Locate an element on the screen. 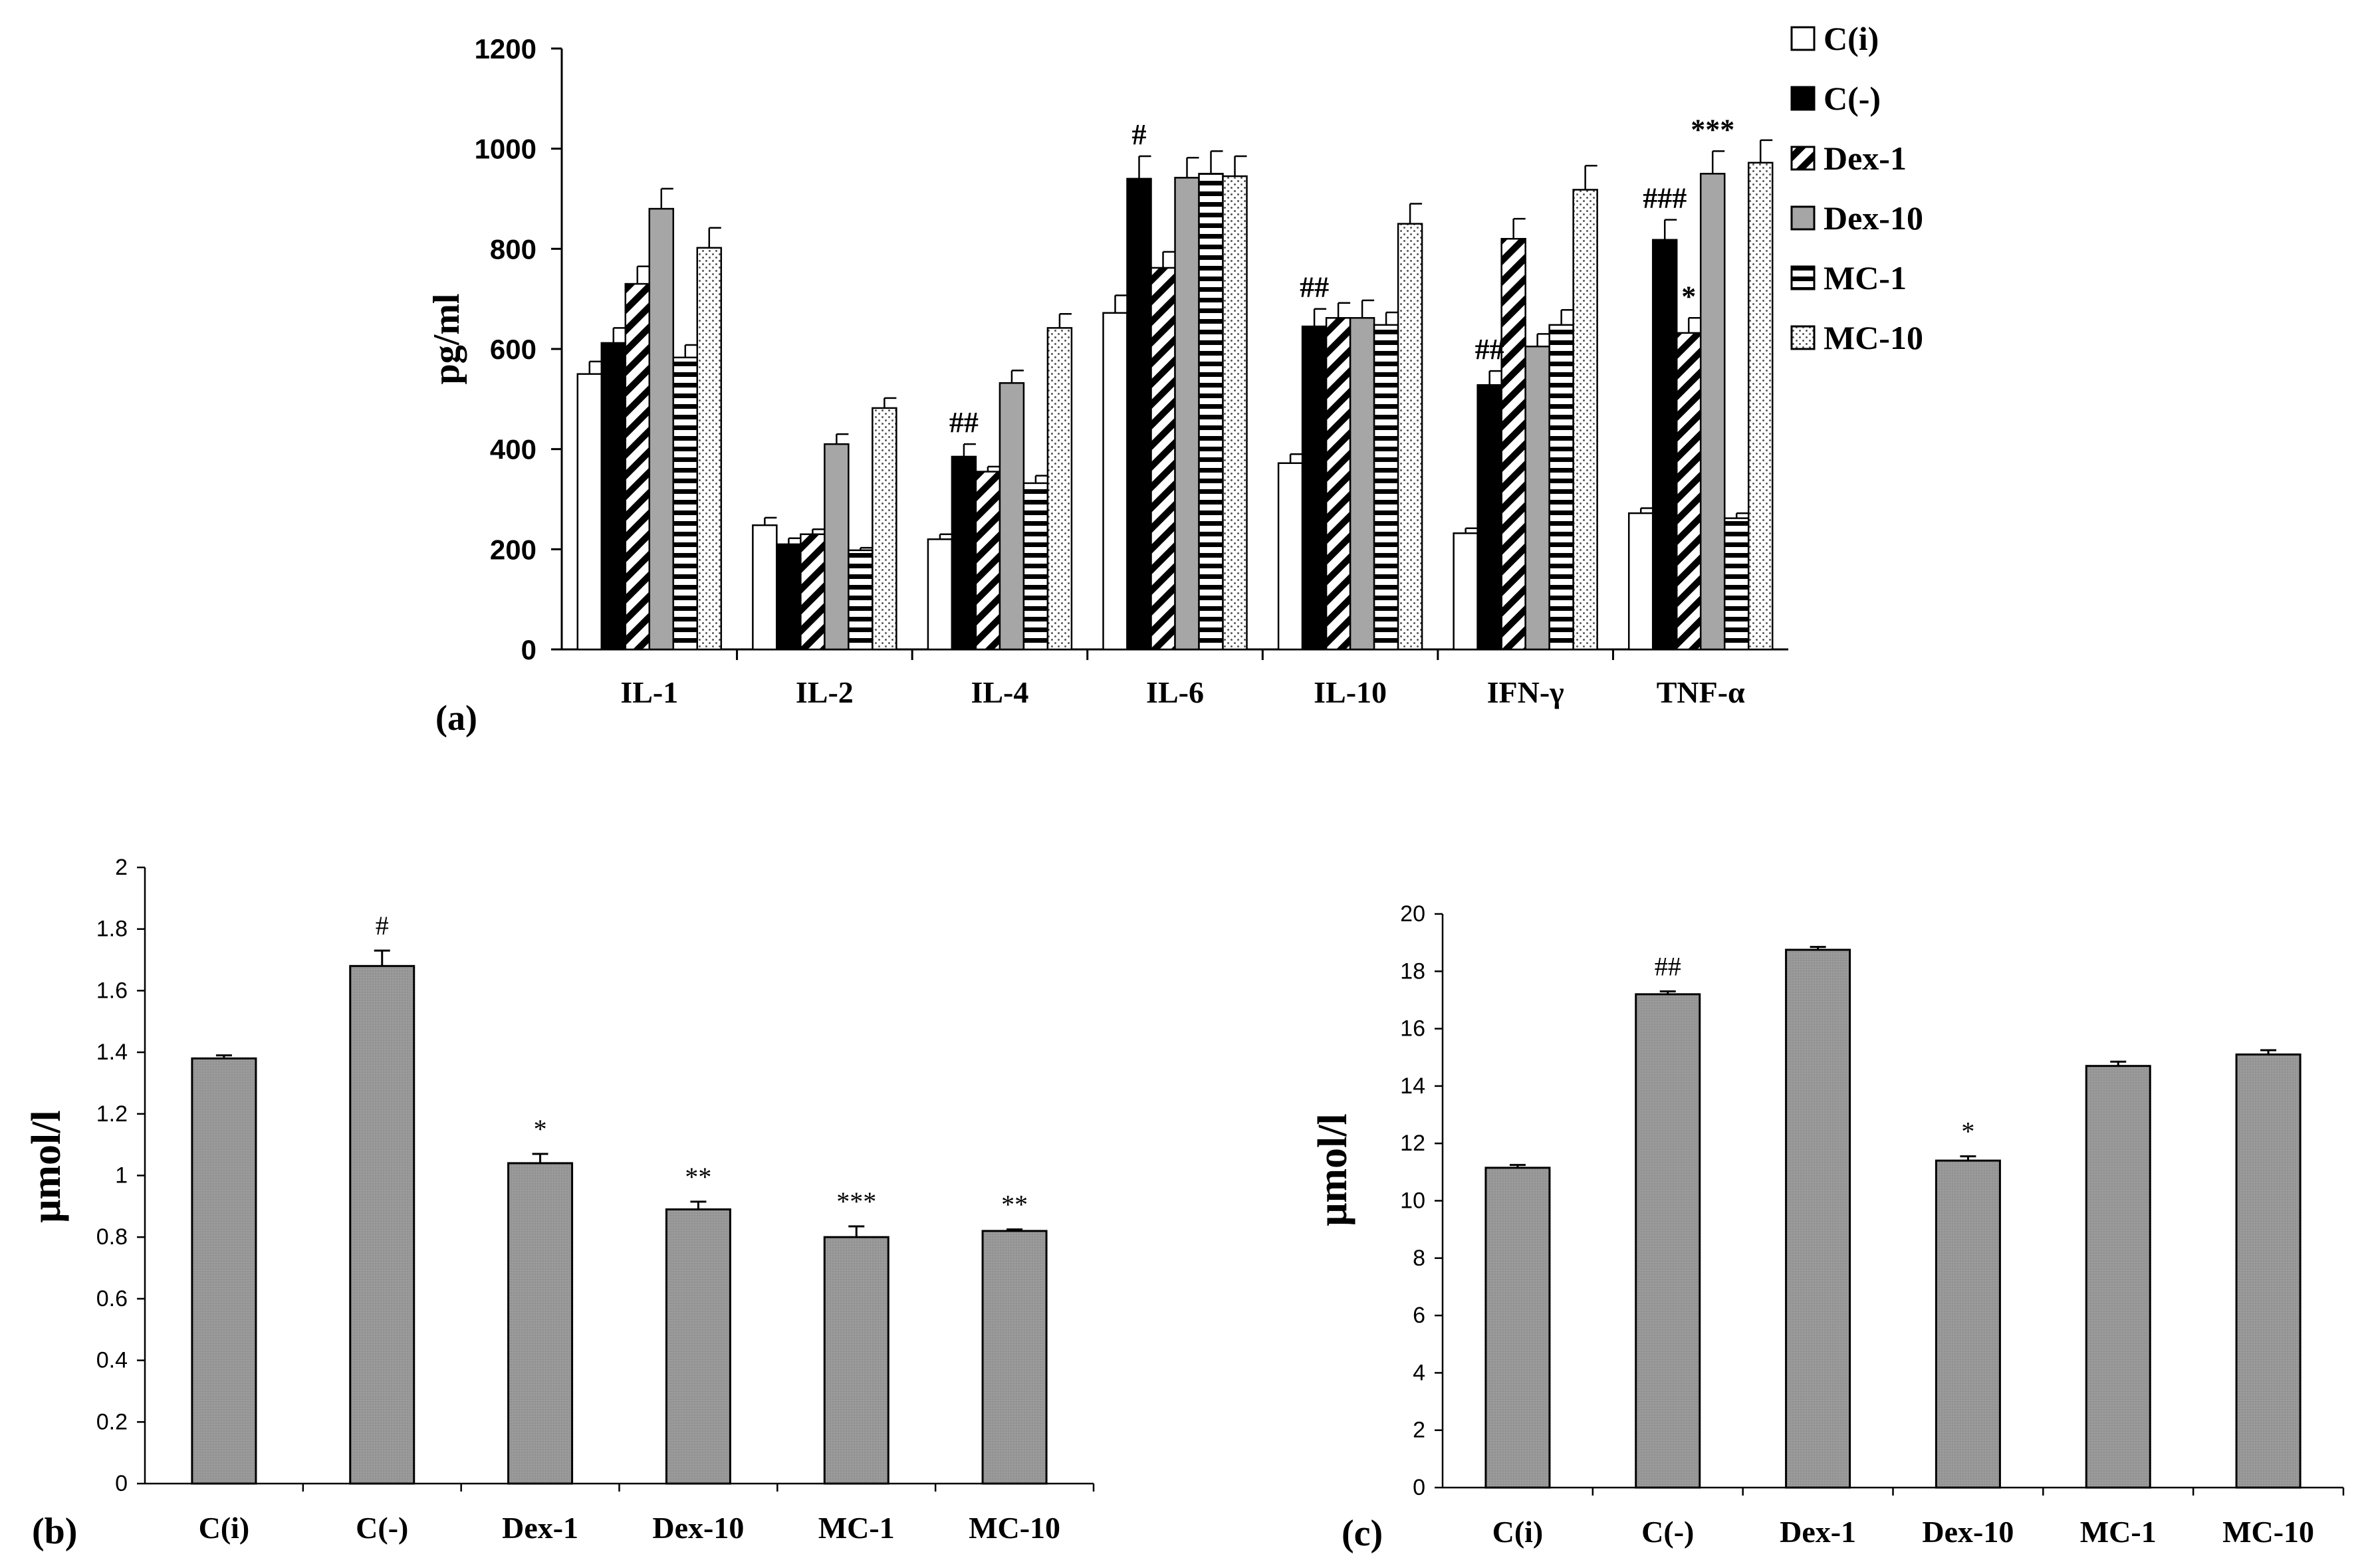 The width and height of the screenshot is (2362, 1568). bar-il-4-c-i is located at coordinates (940, 594).